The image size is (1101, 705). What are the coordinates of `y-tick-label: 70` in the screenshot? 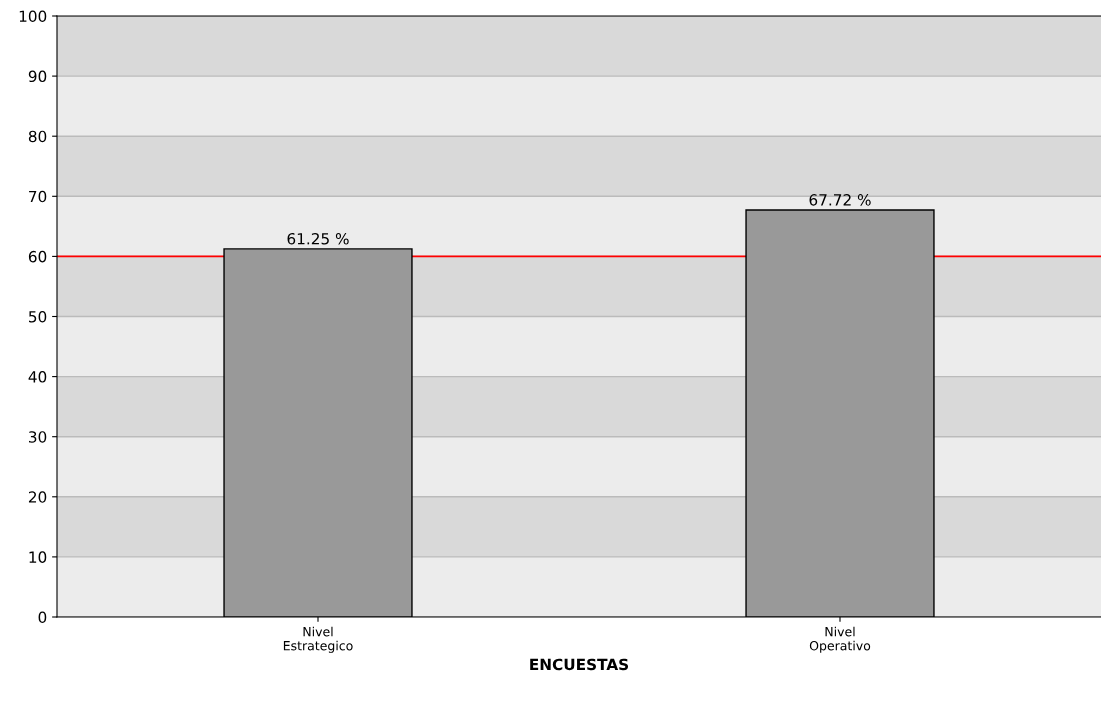 It's located at (38, 196).